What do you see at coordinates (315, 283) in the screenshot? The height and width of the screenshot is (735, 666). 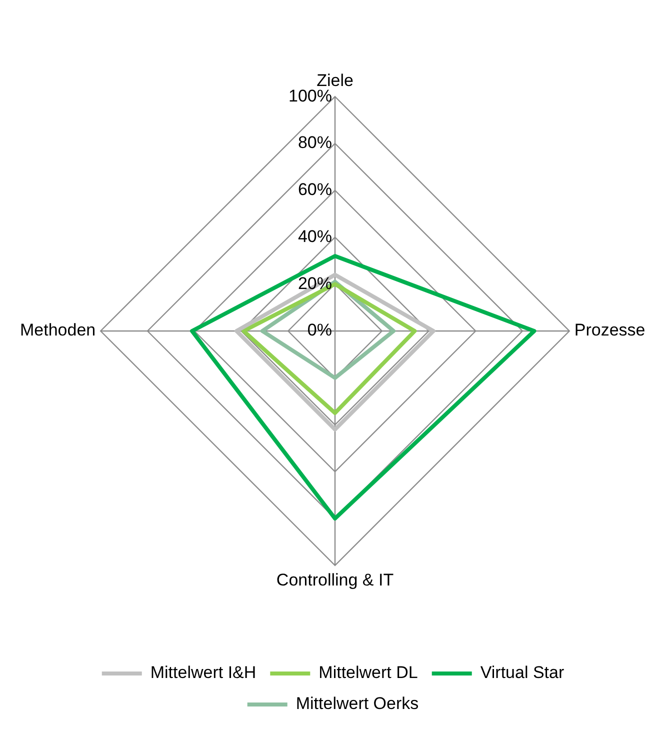 I see `y-tick-label: 20%` at bounding box center [315, 283].